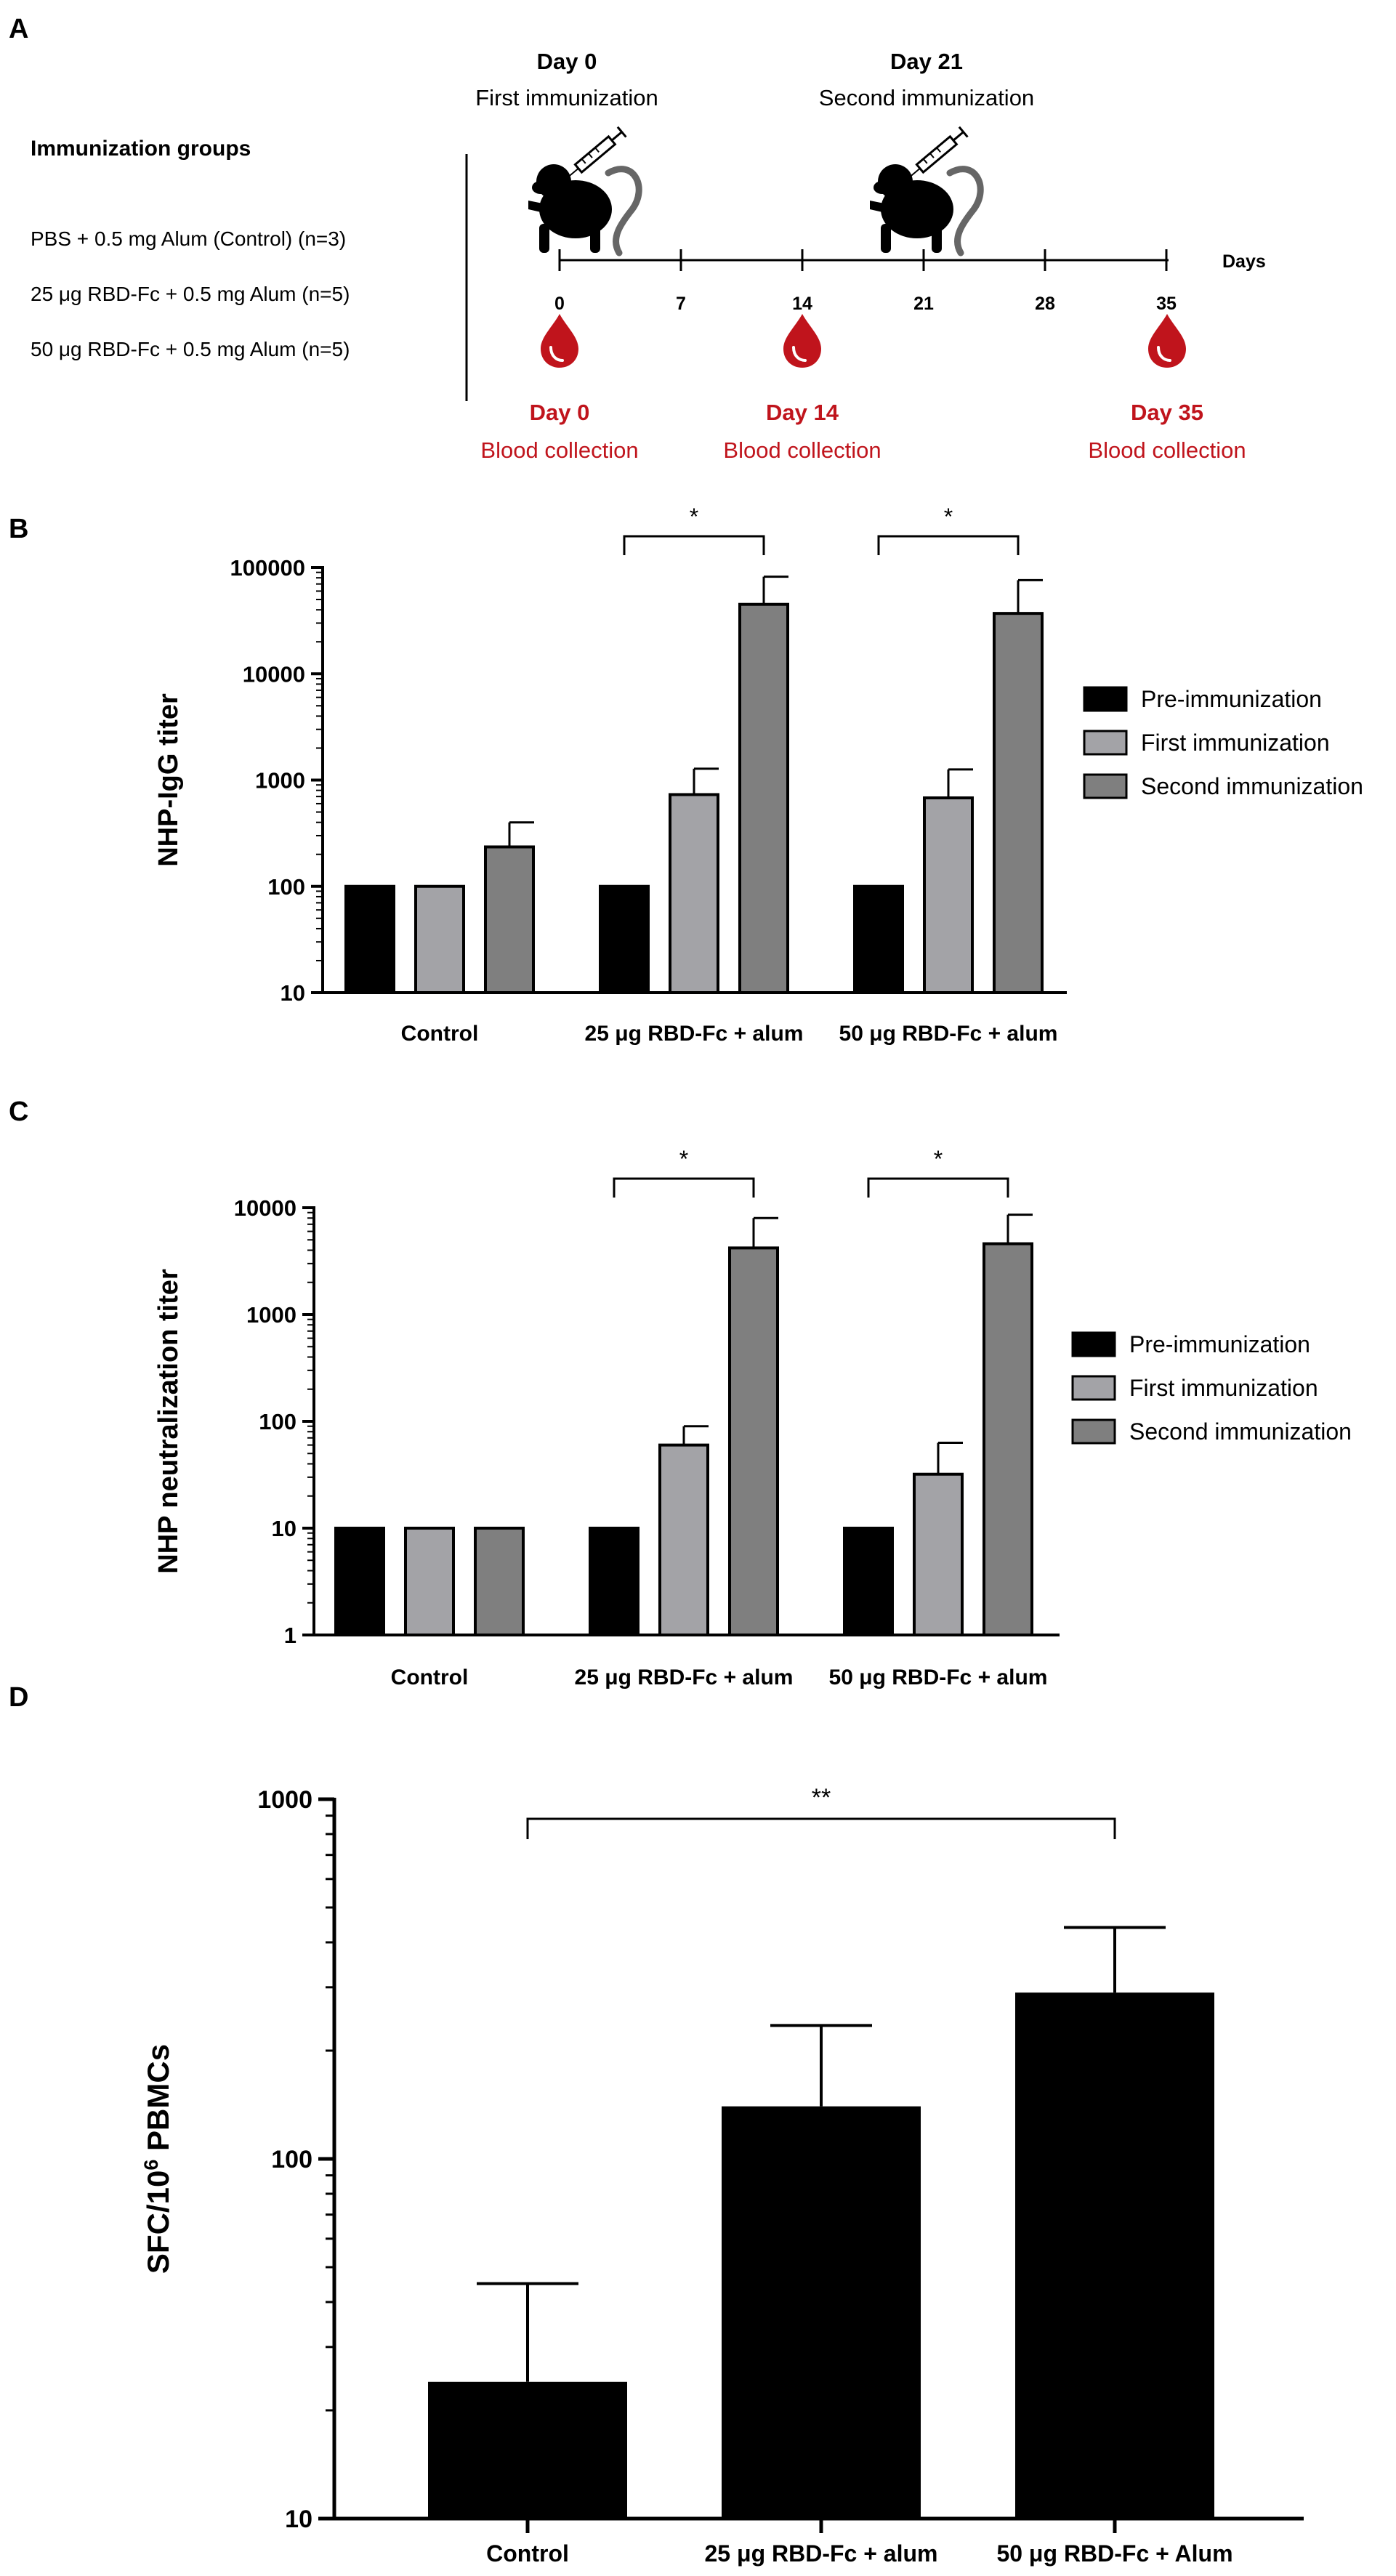 The height and width of the screenshot is (2576, 1396). What do you see at coordinates (802, 304) in the screenshot?
I see `timeline-tick-label: 14` at bounding box center [802, 304].